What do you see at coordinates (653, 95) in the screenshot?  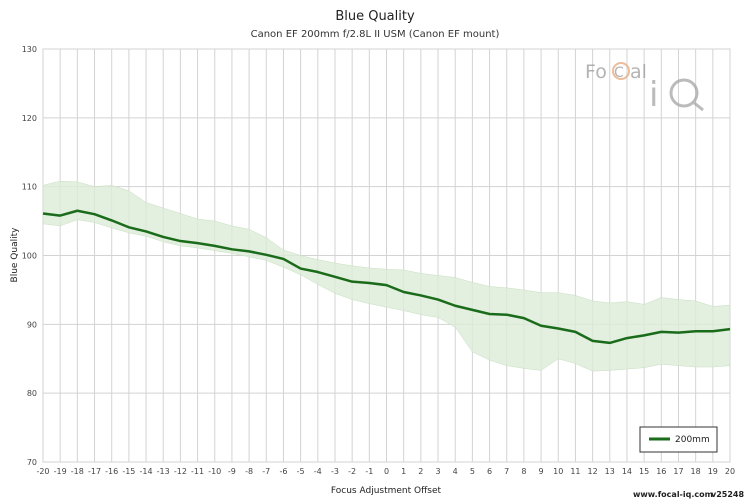 I see `svg-text: i` at bounding box center [653, 95].